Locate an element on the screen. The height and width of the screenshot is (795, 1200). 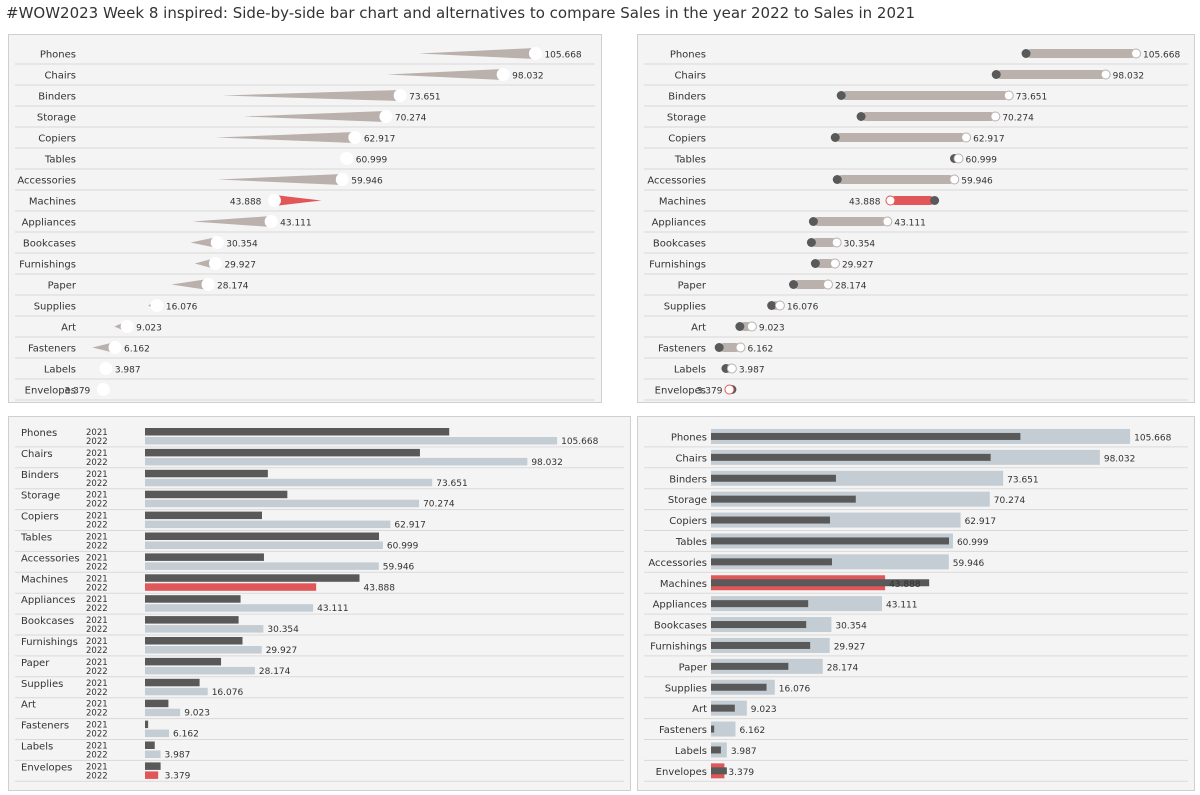
category-label-paper: Paper is located at coordinates (62, 286).